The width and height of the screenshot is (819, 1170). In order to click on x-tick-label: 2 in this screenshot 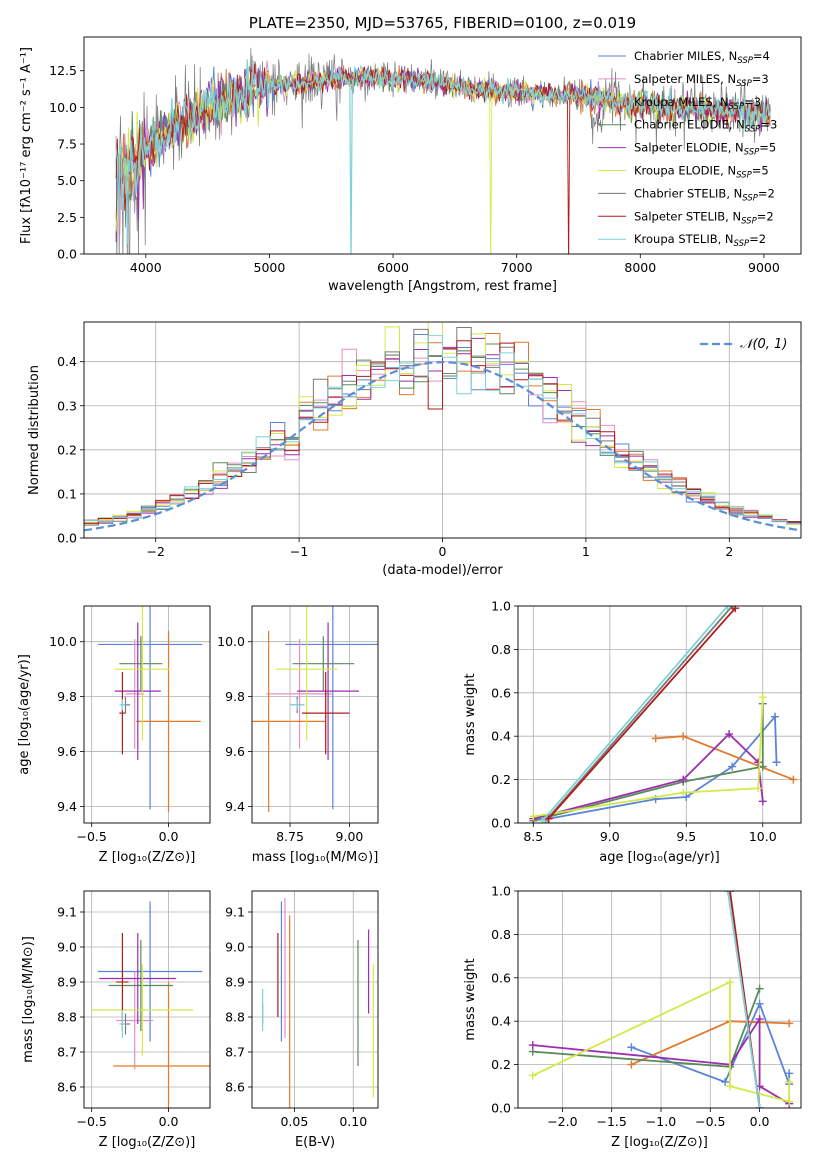, I will do `click(729, 551)`.